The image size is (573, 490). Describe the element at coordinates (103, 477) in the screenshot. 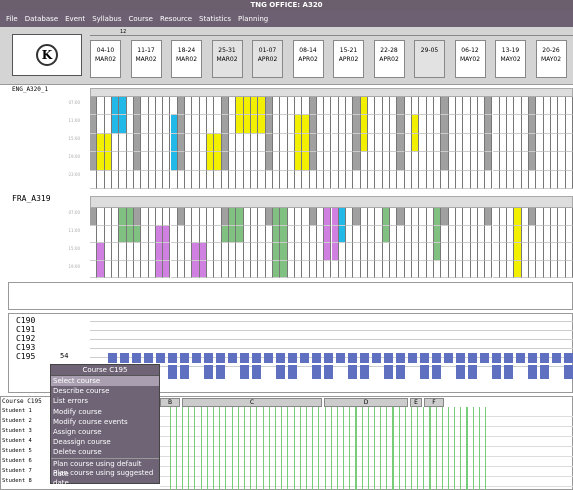

I see `context-menu-item: Plan course using suggested date` at that location.